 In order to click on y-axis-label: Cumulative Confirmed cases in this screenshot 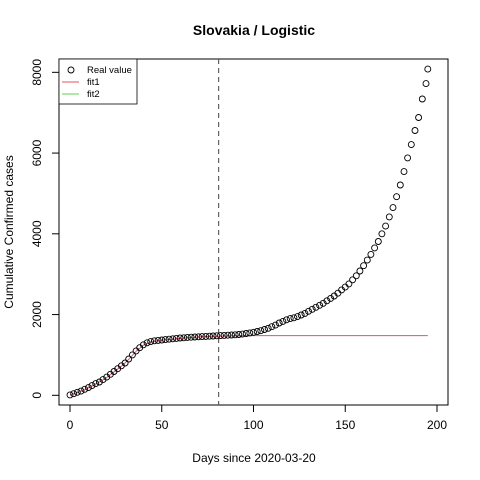, I will do `click(9, 231)`.